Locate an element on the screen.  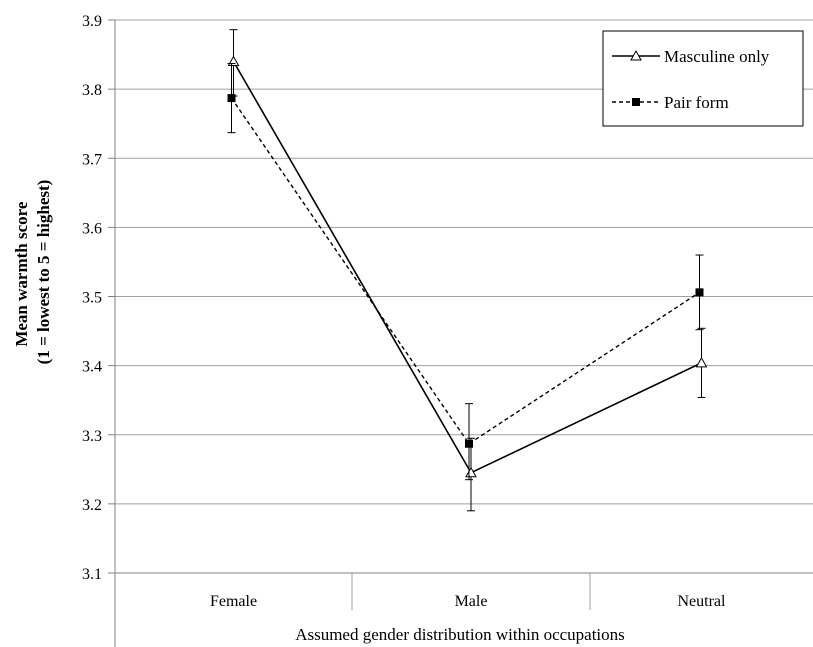
y-tick-label-3.5: 3.5 is located at coordinates (92, 298).